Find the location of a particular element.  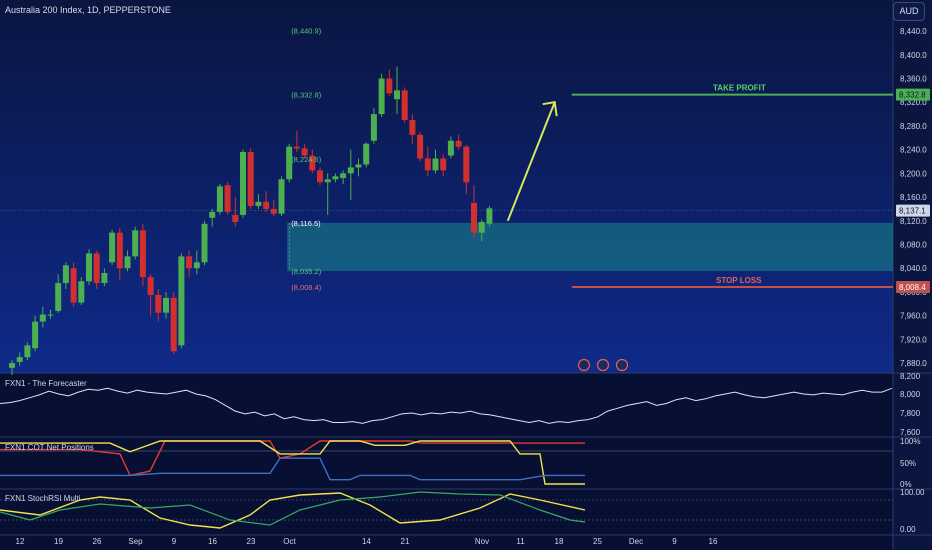

level-annotation: (8,440.9) is located at coordinates (306, 31).